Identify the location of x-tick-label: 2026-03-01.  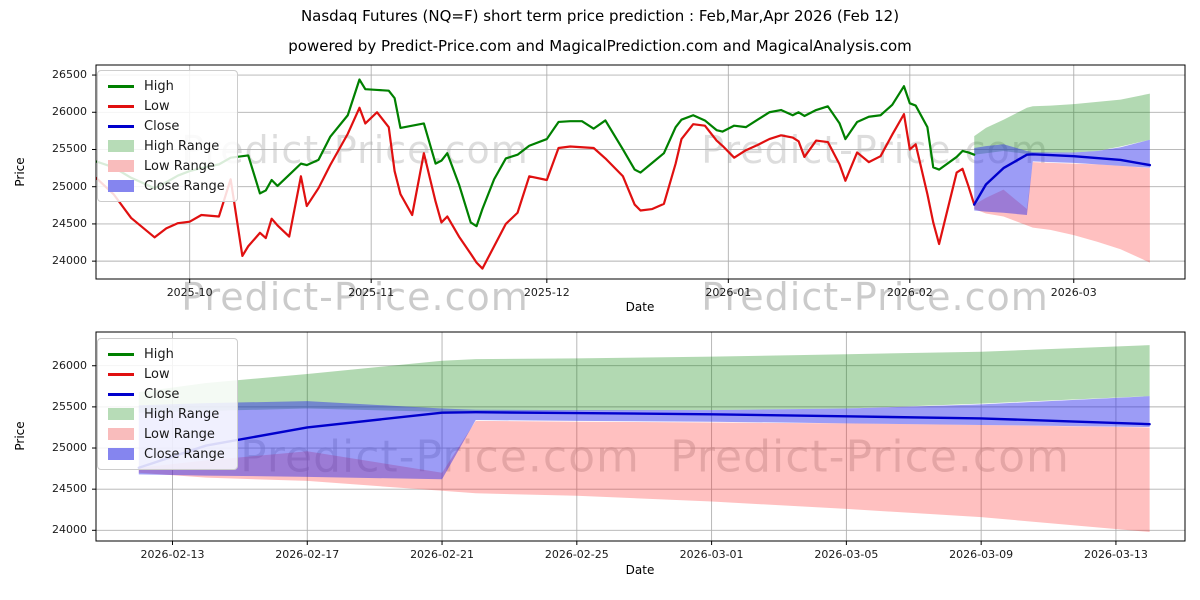
(711, 554).